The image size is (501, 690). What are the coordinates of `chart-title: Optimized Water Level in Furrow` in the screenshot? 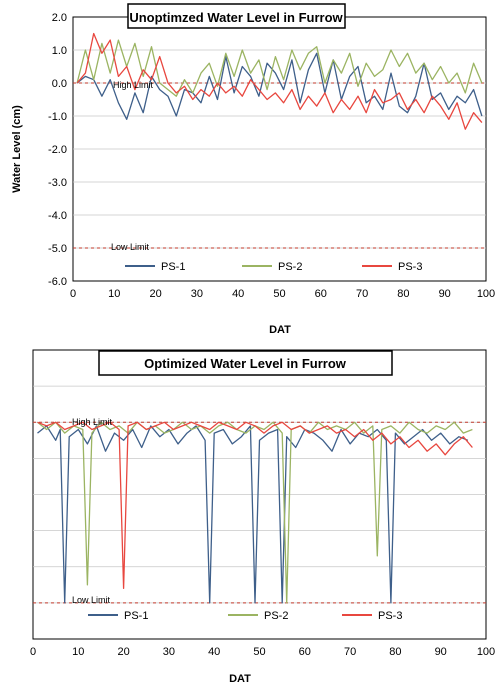 It's located at (245, 363).